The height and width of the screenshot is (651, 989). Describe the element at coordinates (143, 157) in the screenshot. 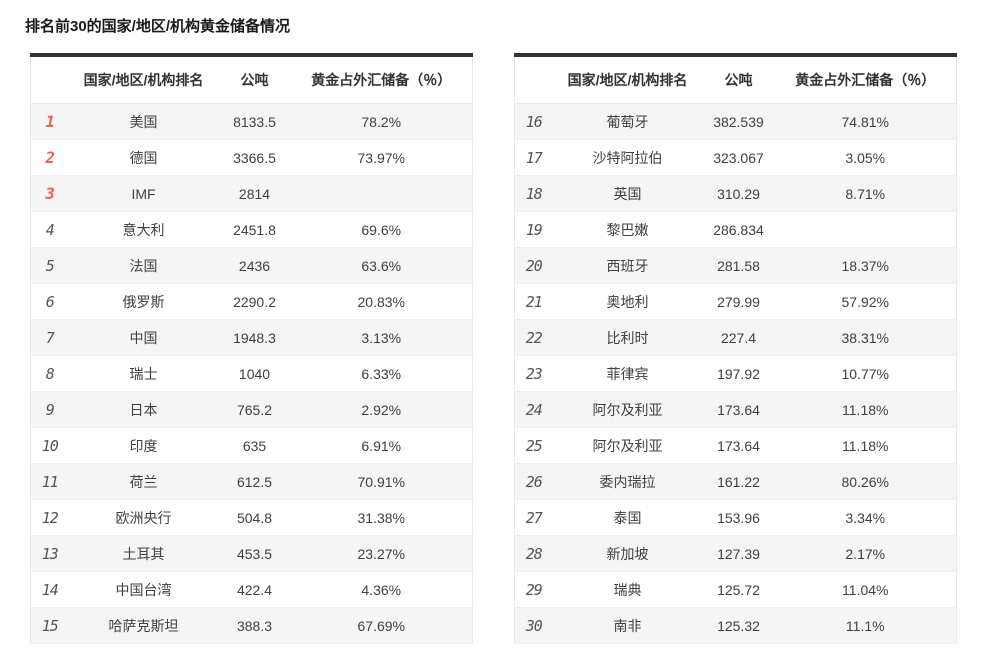

I see `cell-name: 德国` at that location.